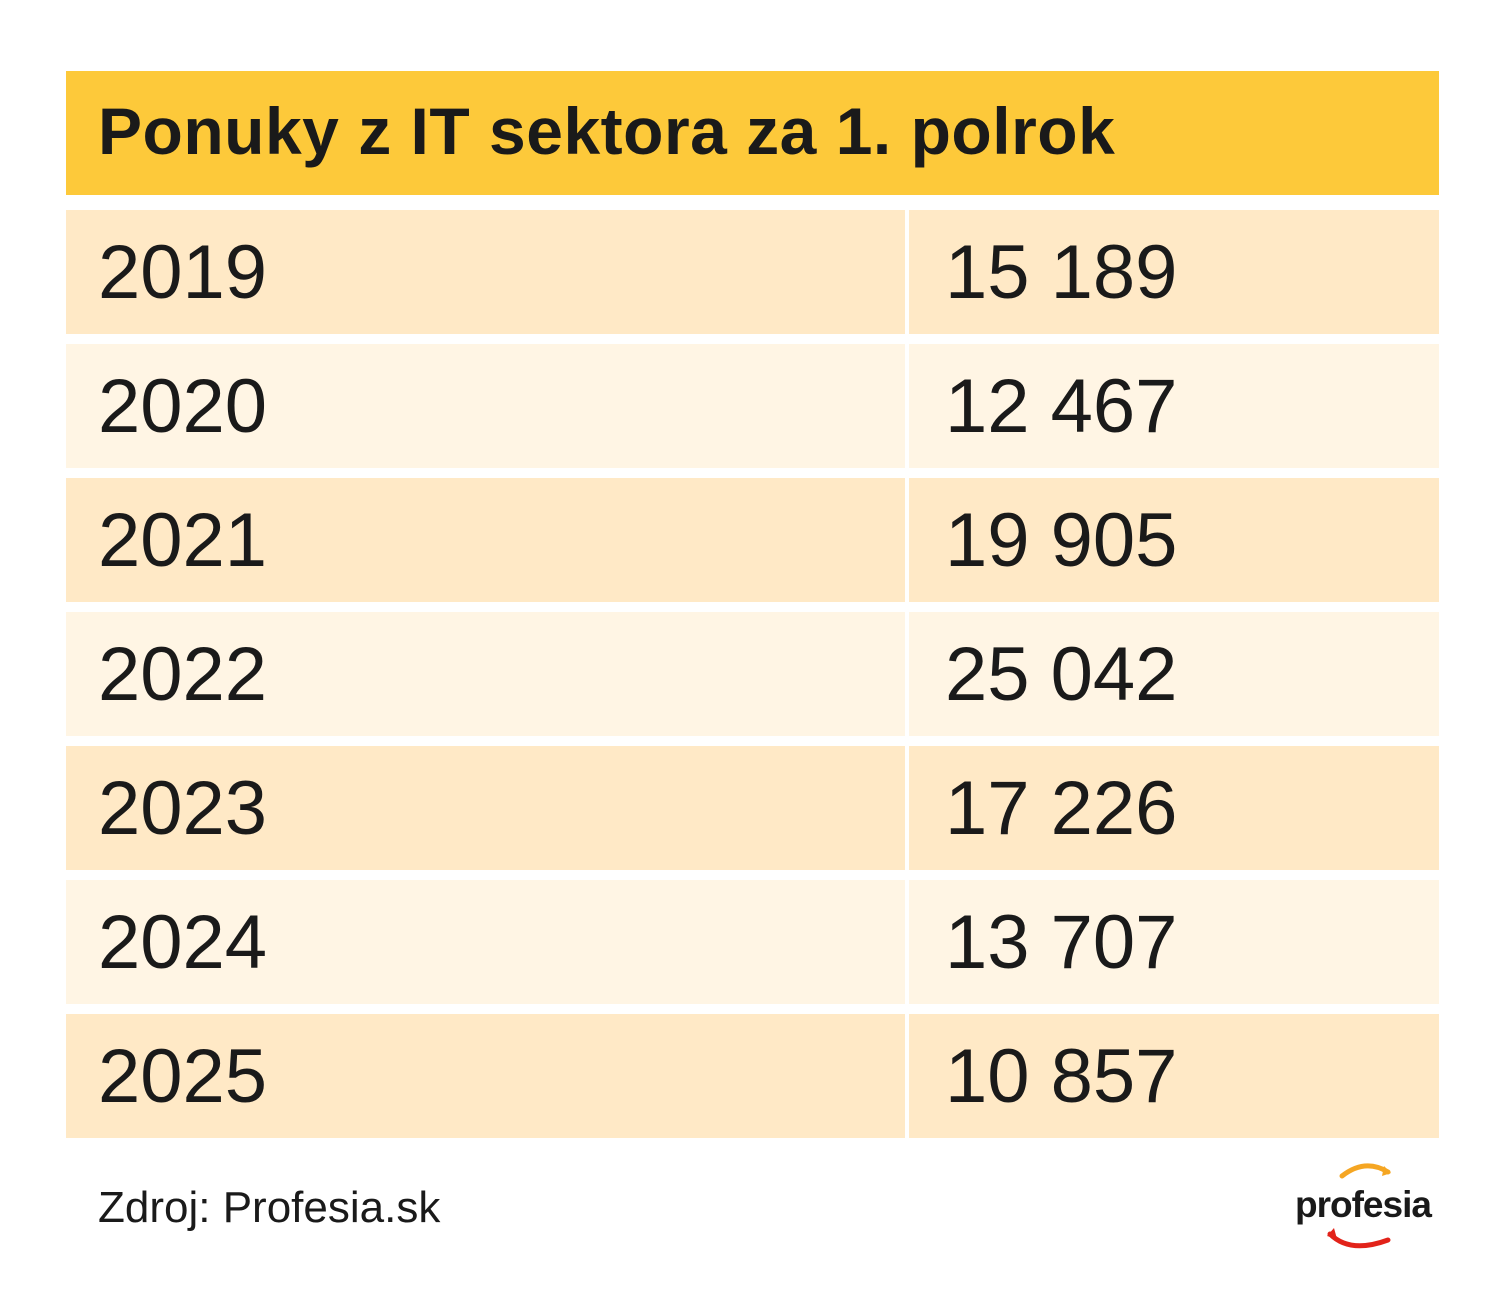 The height and width of the screenshot is (1304, 1505). I want to click on profesia-logo: profesia, so click(1365, 1208).